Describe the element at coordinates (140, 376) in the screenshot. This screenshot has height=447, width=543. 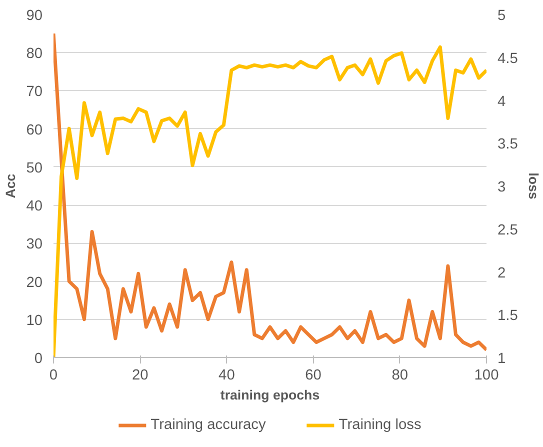
I see `x-tick-label: 20` at that location.